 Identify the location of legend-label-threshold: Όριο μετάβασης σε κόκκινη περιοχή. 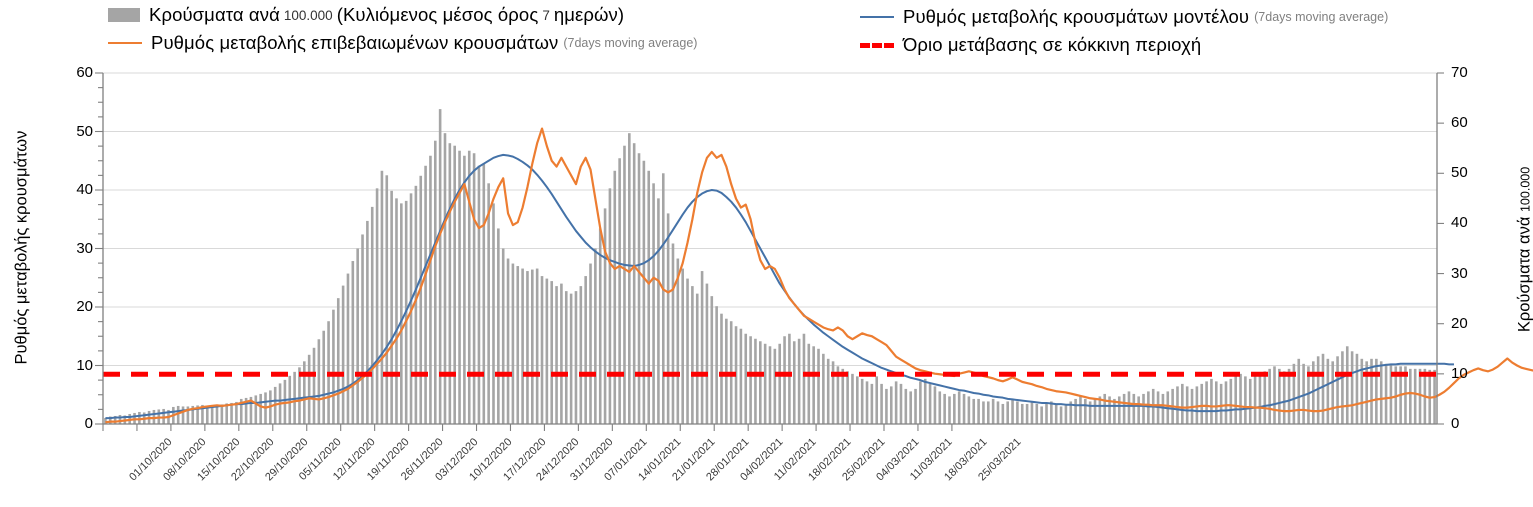
(1052, 44).